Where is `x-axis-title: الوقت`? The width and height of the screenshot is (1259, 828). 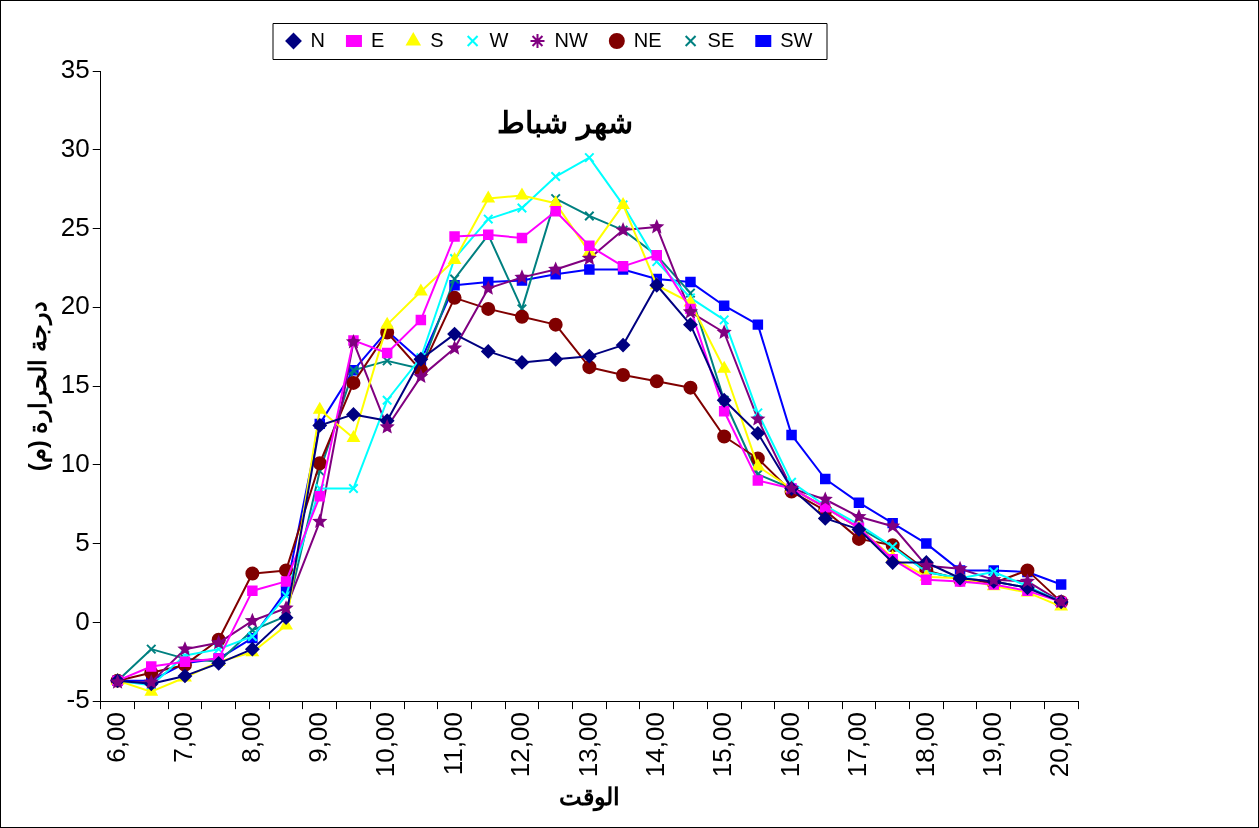
x-axis-title: الوقت is located at coordinates (589, 798).